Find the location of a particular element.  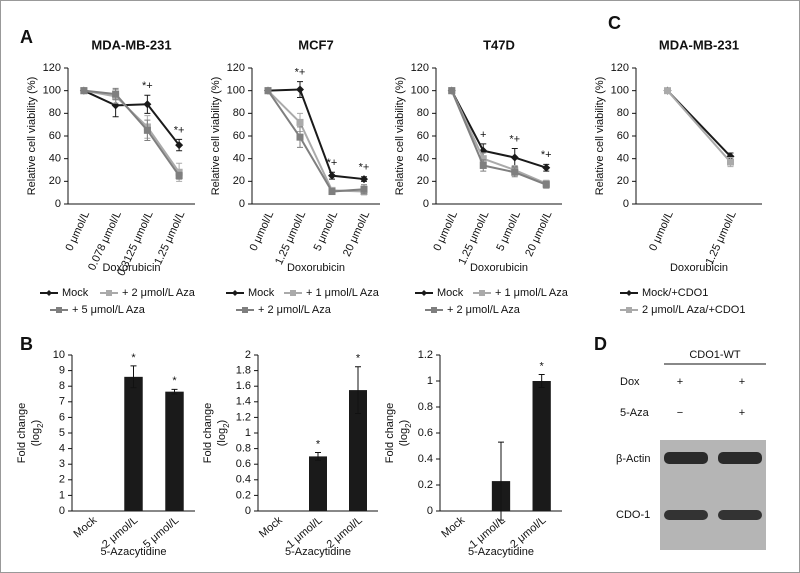

legend-label: Mock/+CDO1 is located at coordinates (675, 293).